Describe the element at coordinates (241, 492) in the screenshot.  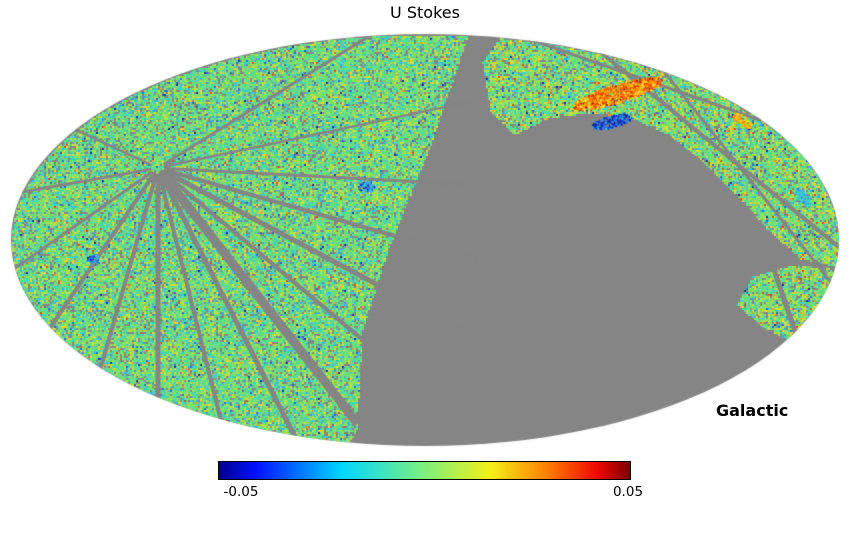
I see `colorbar-min-label: -0.05` at that location.